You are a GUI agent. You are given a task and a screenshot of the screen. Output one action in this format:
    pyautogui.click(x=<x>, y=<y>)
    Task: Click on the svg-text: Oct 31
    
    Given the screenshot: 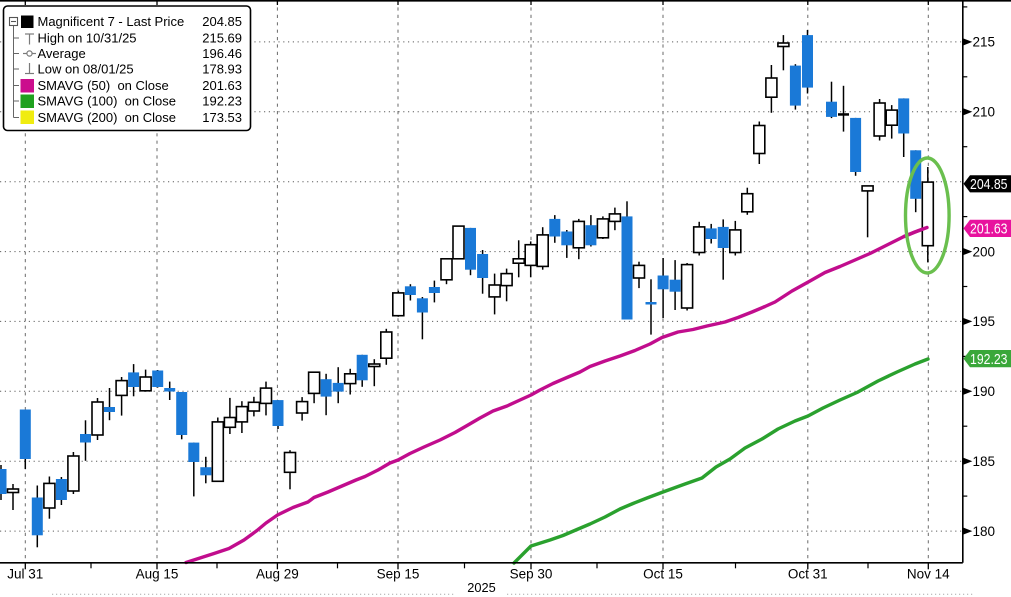 What is the action you would take?
    pyautogui.click(x=808, y=574)
    